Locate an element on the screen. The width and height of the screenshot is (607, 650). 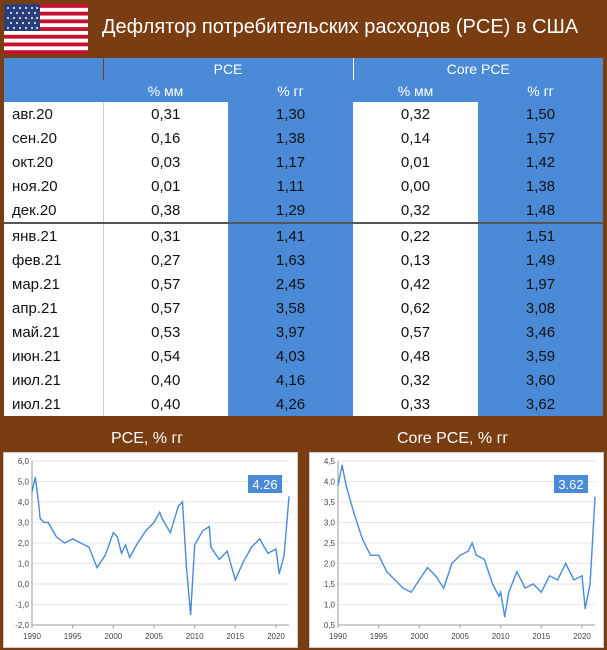
x-tick-label: 2015 is located at coordinates (541, 636).